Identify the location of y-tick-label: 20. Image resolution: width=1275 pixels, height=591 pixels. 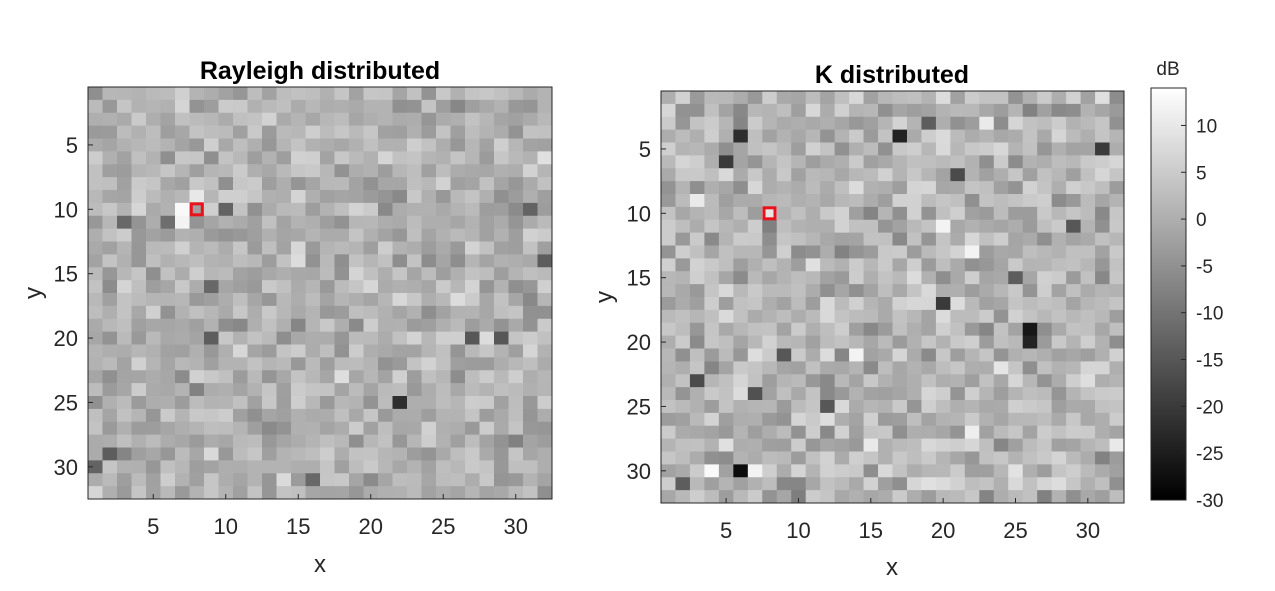
(639, 342).